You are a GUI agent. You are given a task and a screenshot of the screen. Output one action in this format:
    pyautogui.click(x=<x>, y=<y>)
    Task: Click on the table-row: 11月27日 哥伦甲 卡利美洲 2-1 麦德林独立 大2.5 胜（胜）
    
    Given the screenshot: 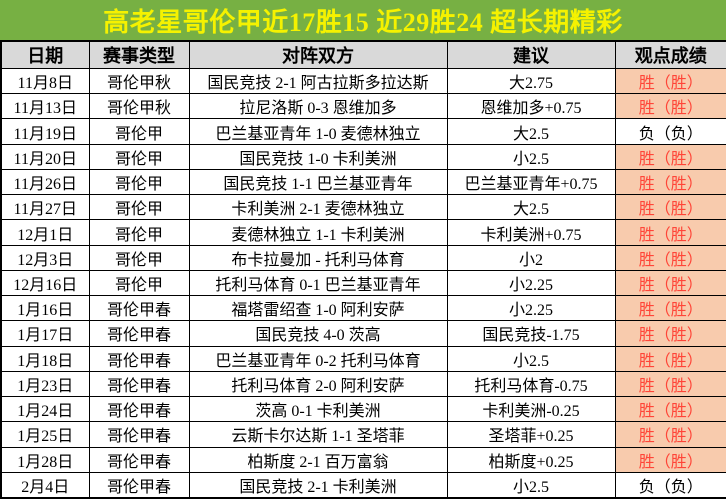 What is the action you would take?
    pyautogui.click(x=363, y=207)
    